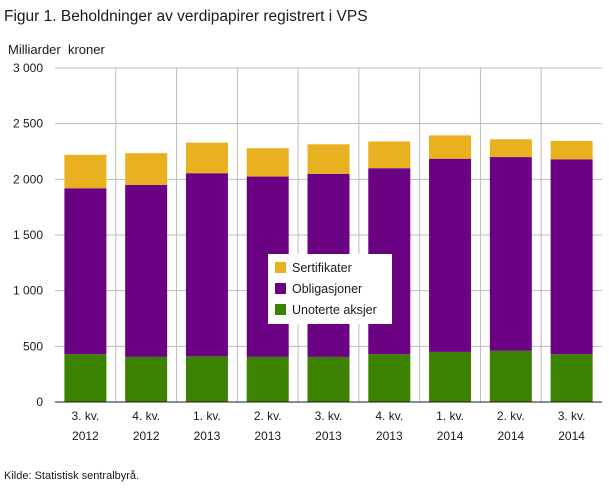 This screenshot has width=609, height=489. What do you see at coordinates (28, 291) in the screenshot?
I see `y-tick-label: 1 000` at bounding box center [28, 291].